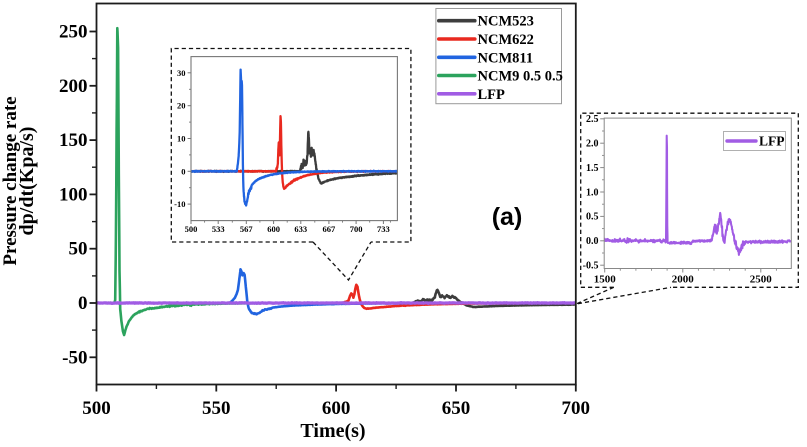 The height and width of the screenshot is (447, 807). I want to click on svg-text: 50, so click(78, 249).